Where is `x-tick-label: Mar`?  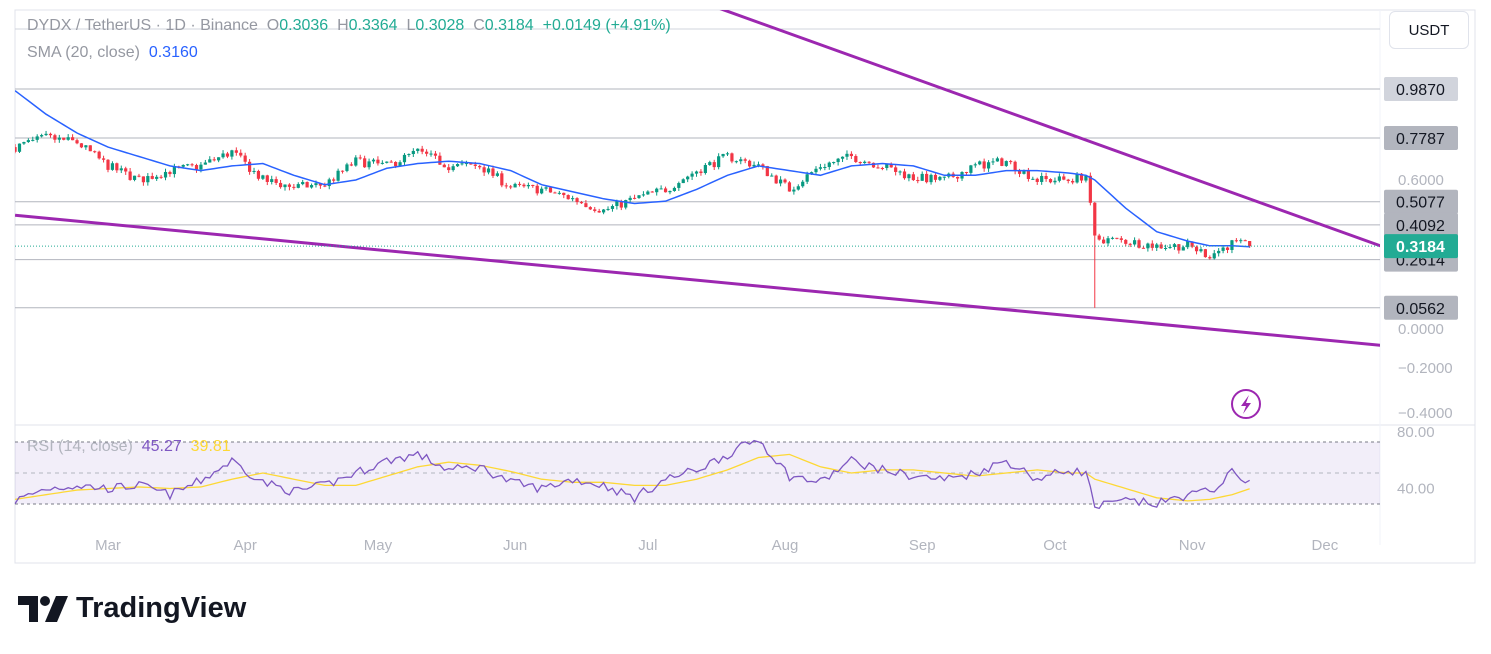
x-tick-label: Mar is located at coordinates (108, 545).